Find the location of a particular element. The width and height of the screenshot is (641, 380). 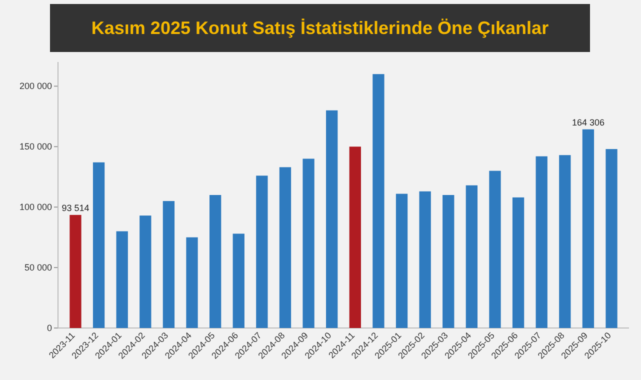

y-tick-label: 0 is located at coordinates (49, 328).